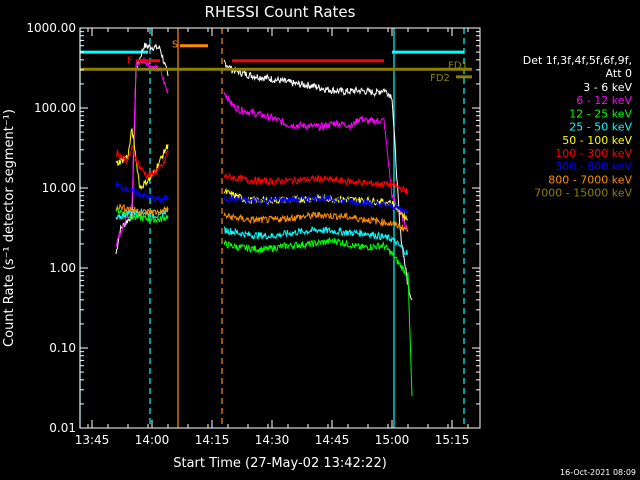 The width and height of the screenshot is (640, 480). I want to click on legend-entry-0: 3 - 6 keV, so click(607, 87).